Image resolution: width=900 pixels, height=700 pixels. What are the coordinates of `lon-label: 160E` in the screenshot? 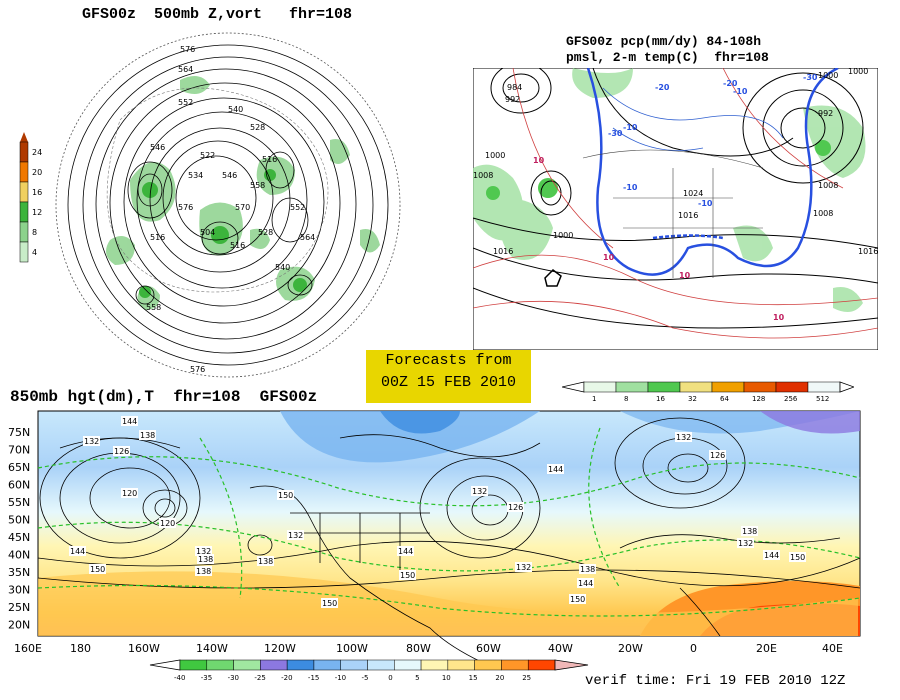 It's located at (28, 648).